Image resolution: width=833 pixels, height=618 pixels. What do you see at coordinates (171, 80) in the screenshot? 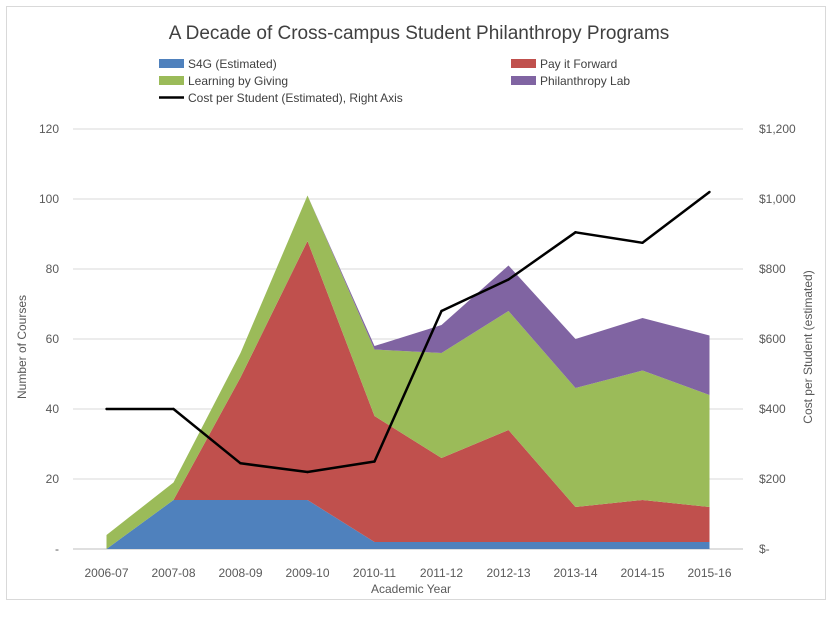
I see `legend-swatch-learning-by-giving` at bounding box center [171, 80].